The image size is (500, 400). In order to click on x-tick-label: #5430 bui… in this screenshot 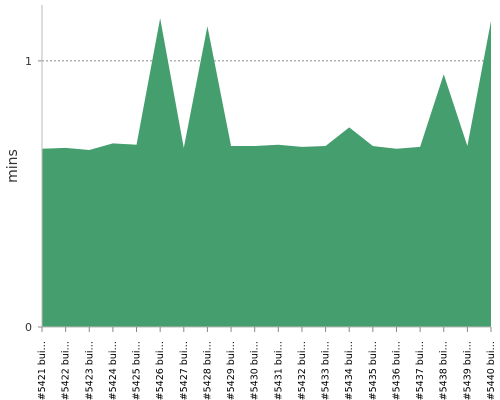, I will do `click(255, 370)`.